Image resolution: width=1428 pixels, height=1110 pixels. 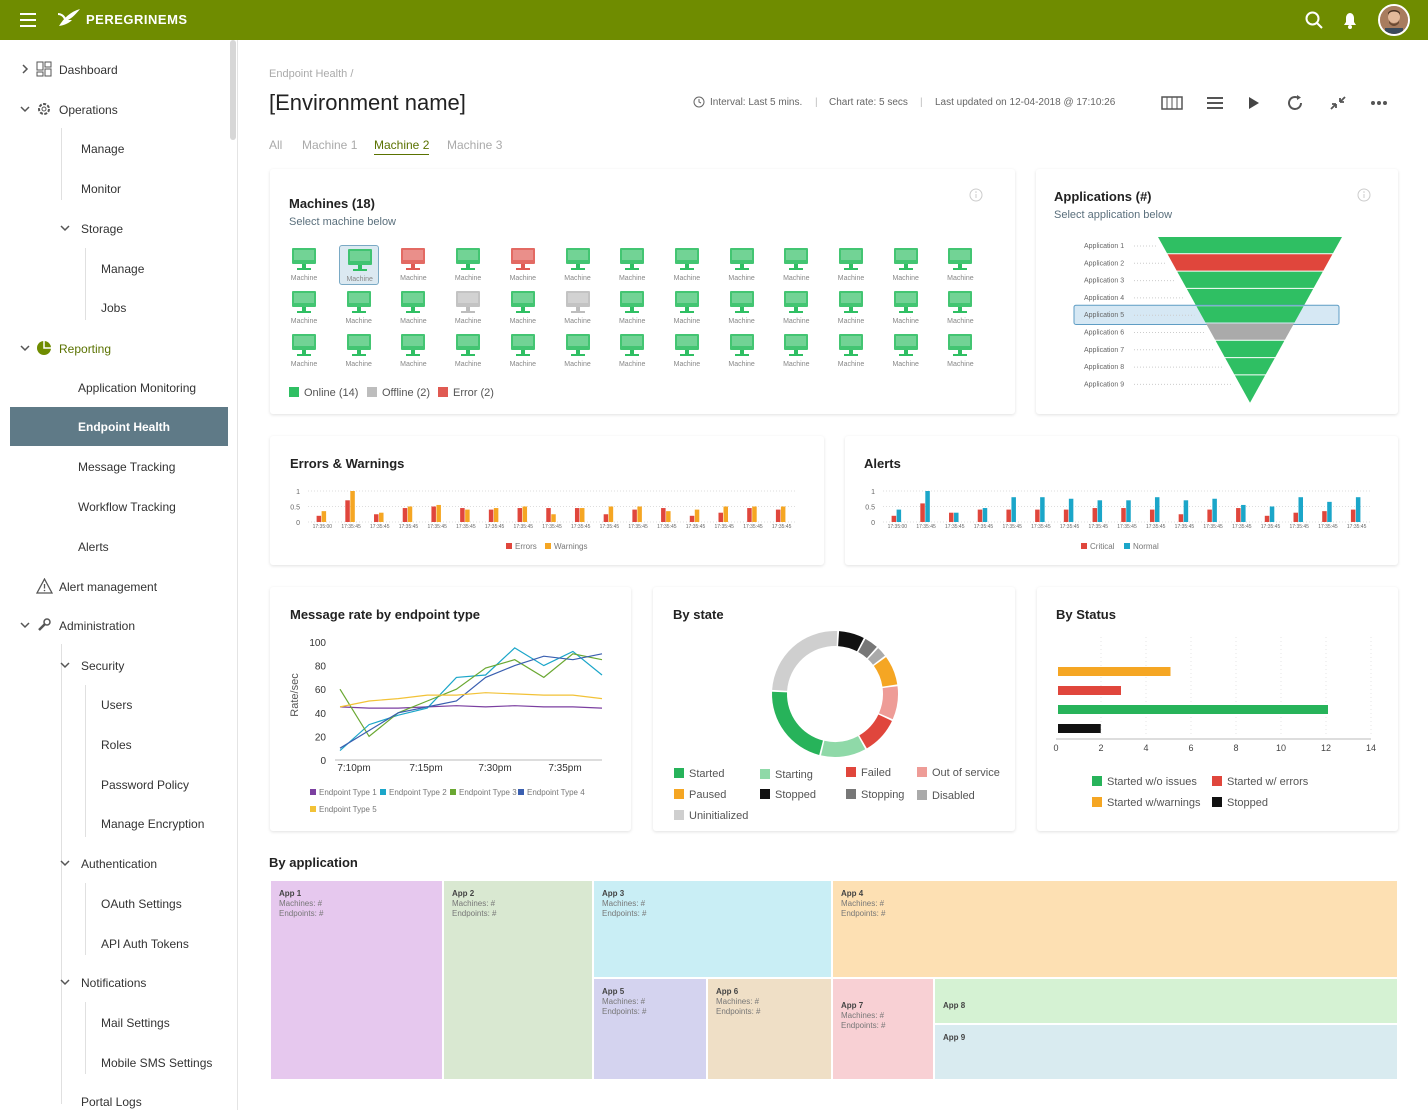 I want to click on treemap-tile: App 5 Machines: # Endpoints: #, so click(x=650, y=1029).